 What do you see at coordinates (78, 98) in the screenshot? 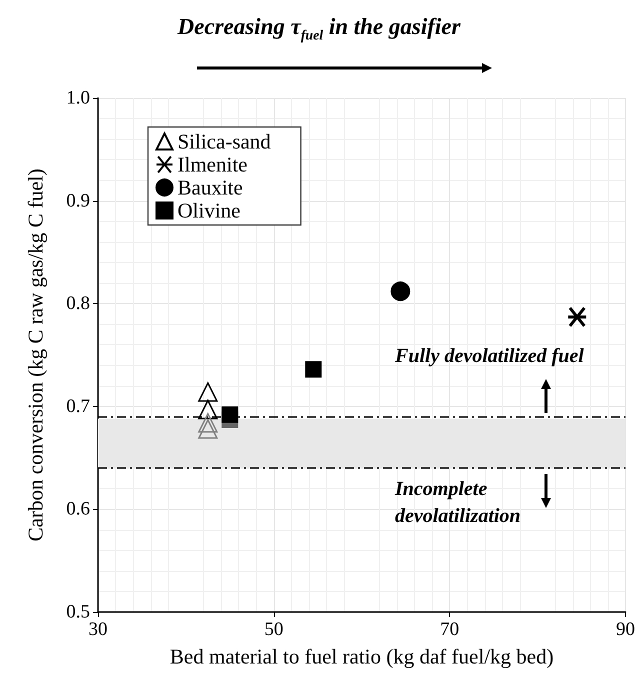
I see `y-tick-label: 1.0` at bounding box center [78, 98].